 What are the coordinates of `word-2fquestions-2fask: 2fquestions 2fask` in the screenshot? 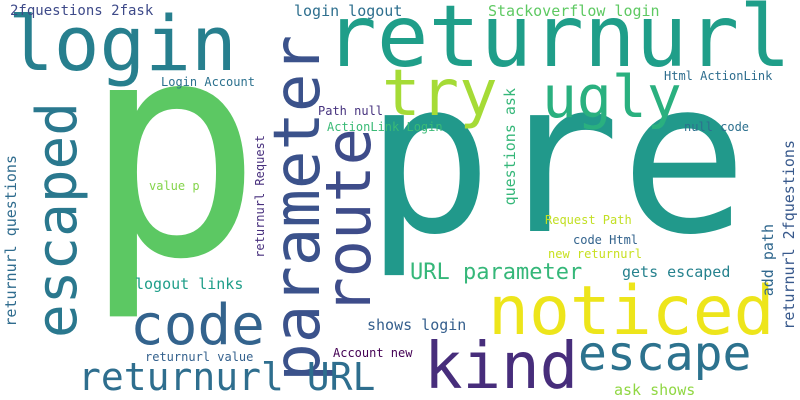 It's located at (82, 11).